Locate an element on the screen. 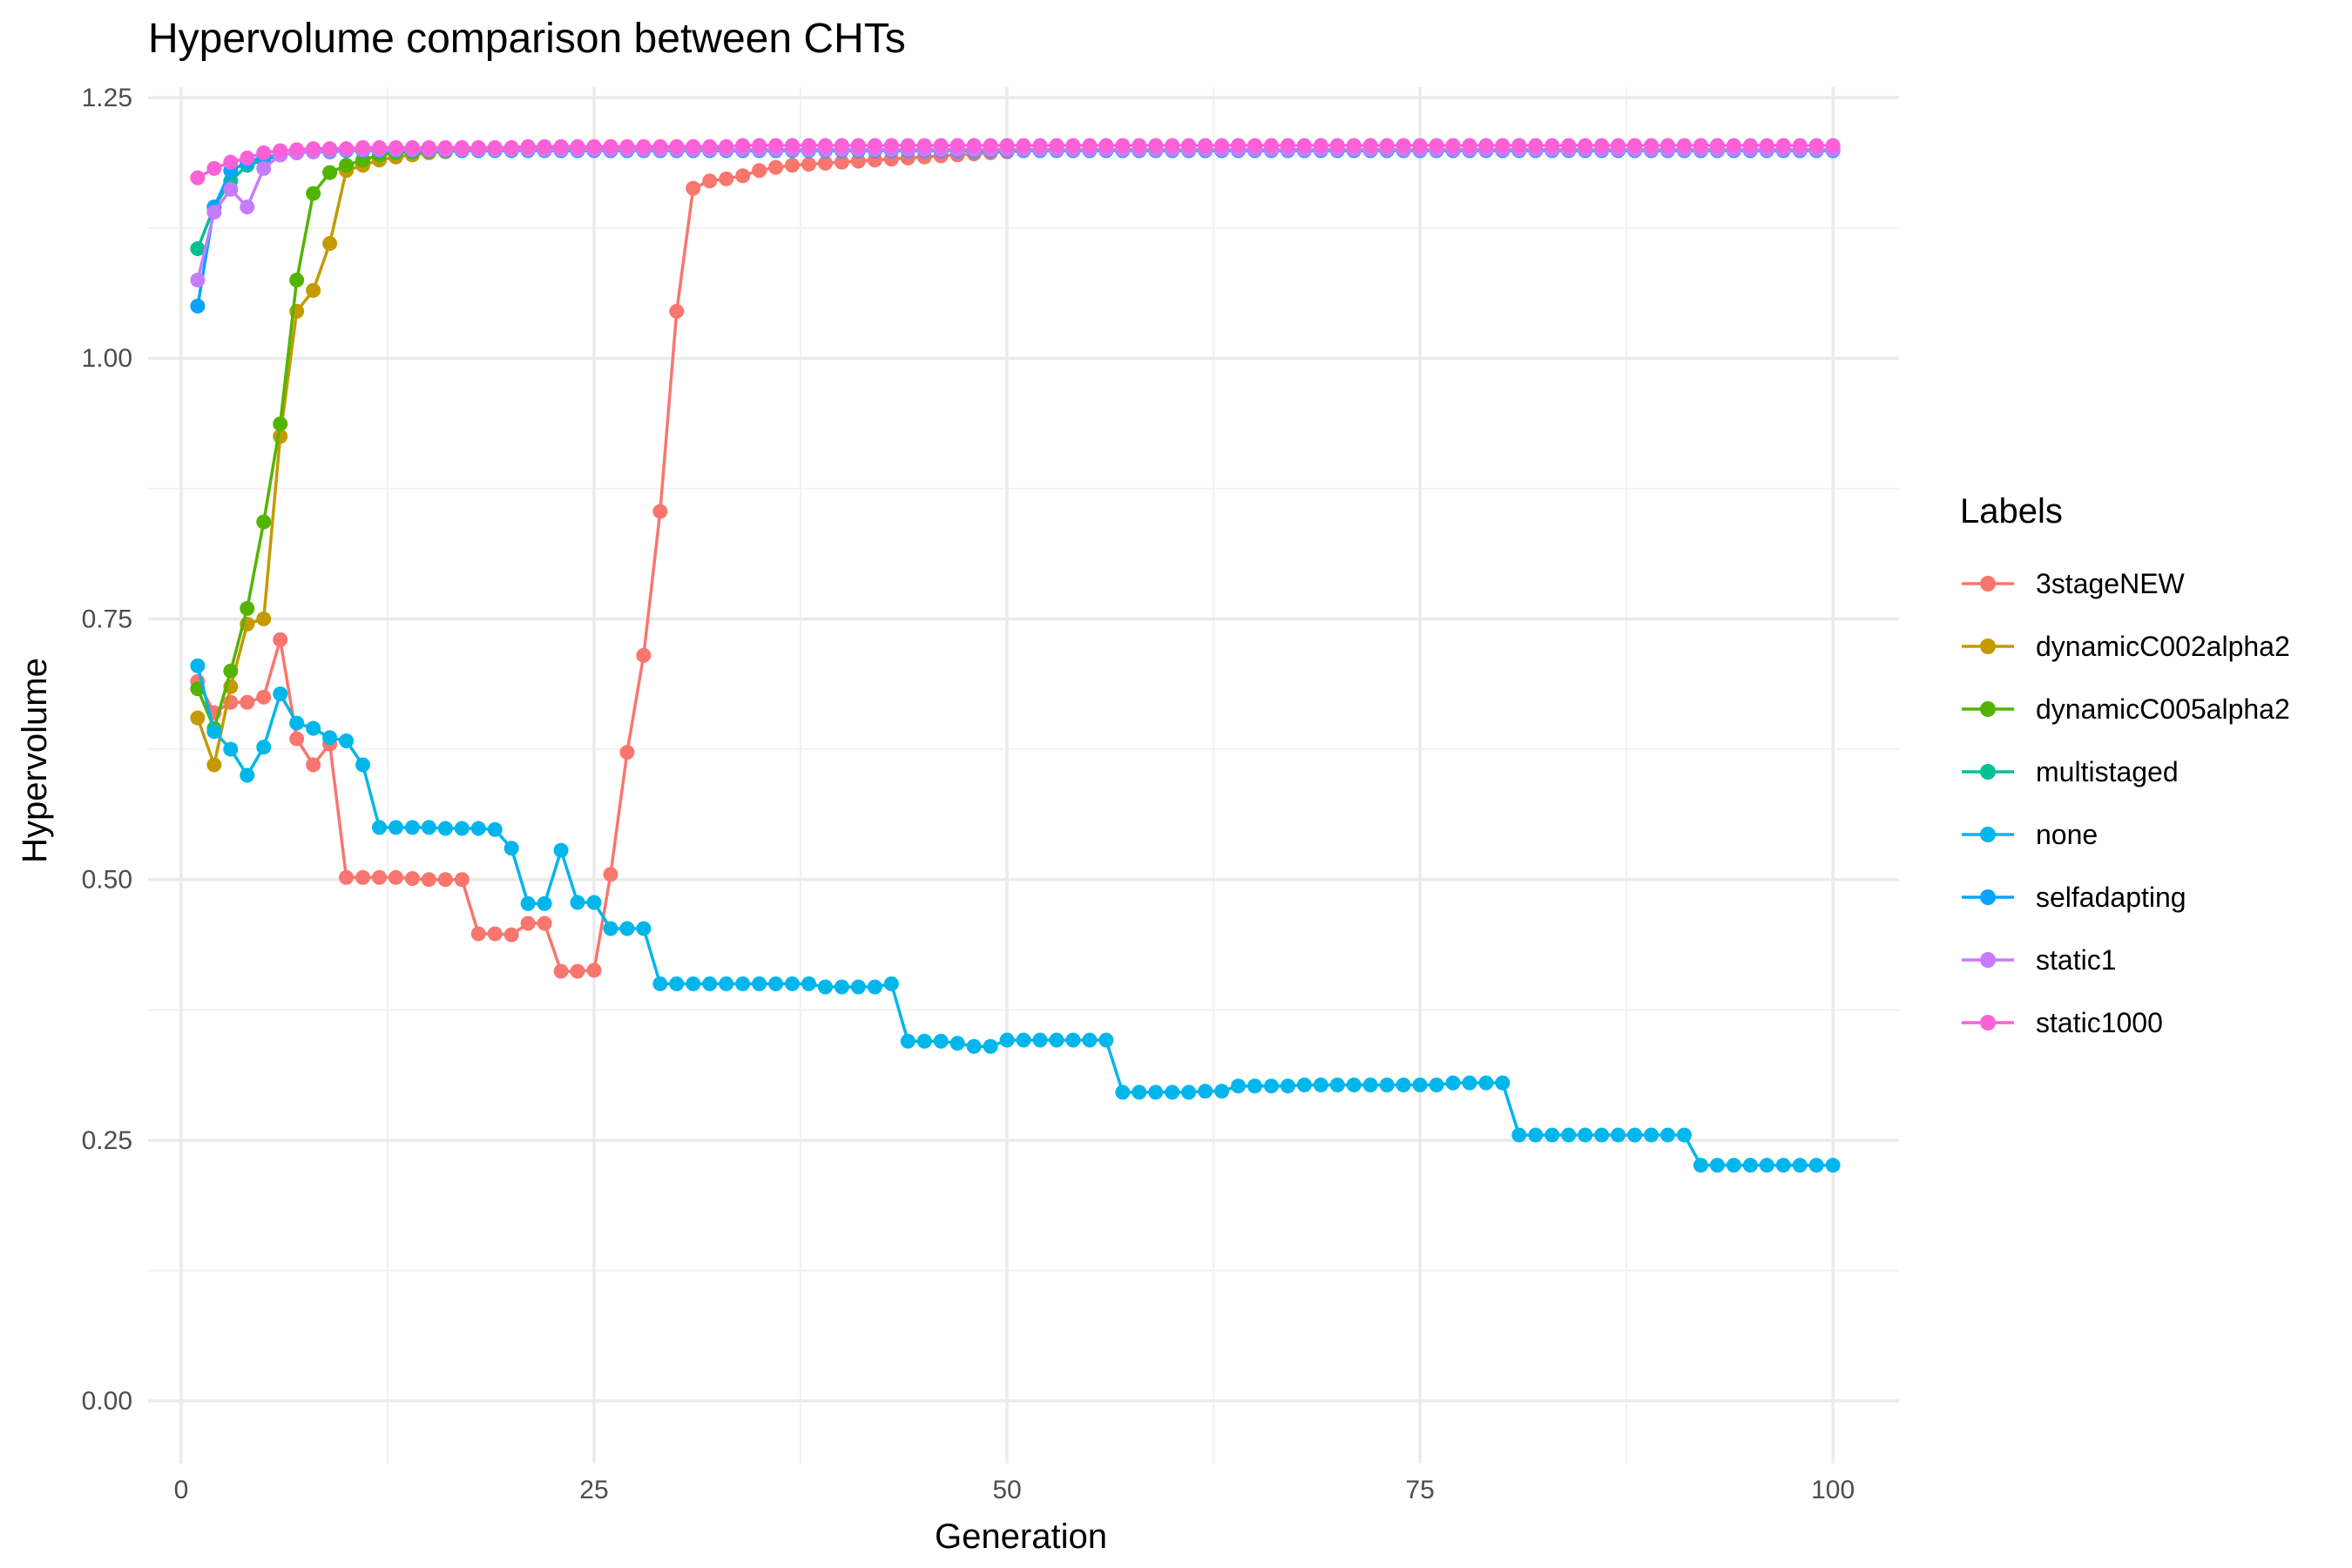 This screenshot has height=1568, width=2352. x-tick-label: 25 is located at coordinates (593, 1490).